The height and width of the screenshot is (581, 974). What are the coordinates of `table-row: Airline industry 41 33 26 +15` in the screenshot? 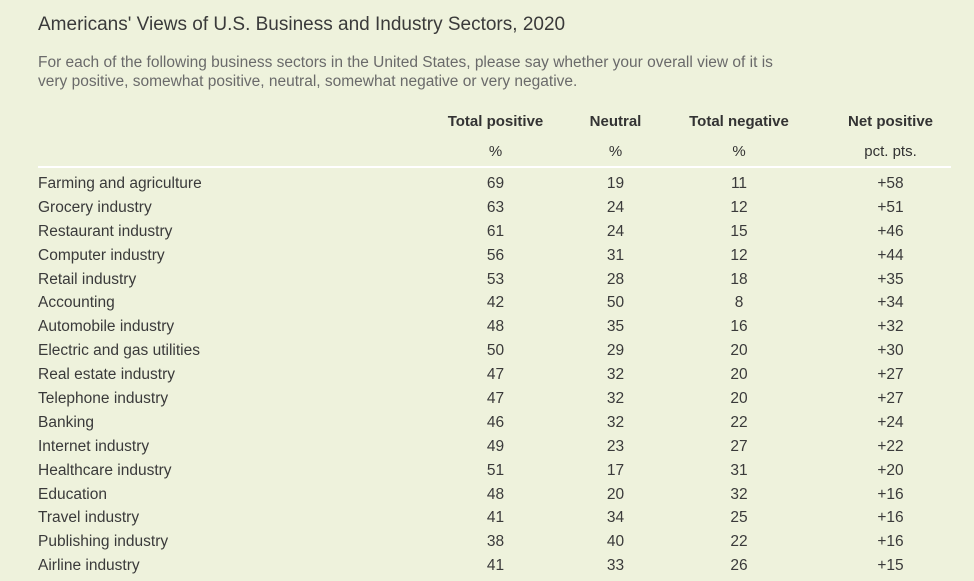 It's located at (494, 566).